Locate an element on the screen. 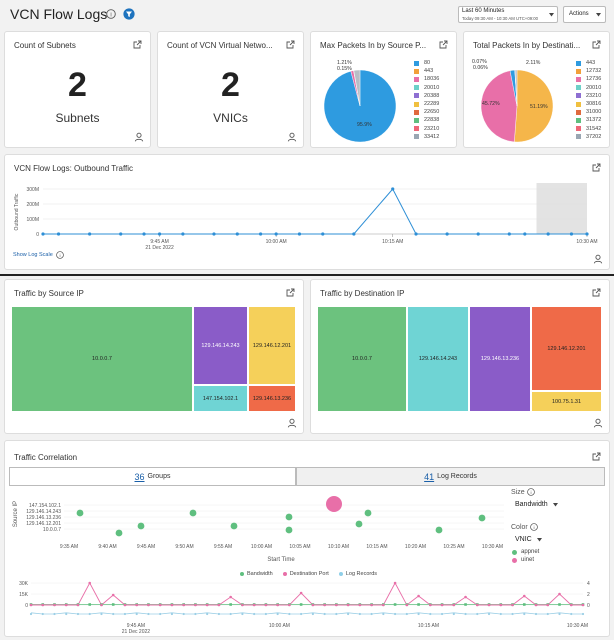 This screenshot has height=640, width=614. filter-icon is located at coordinates (129, 14).